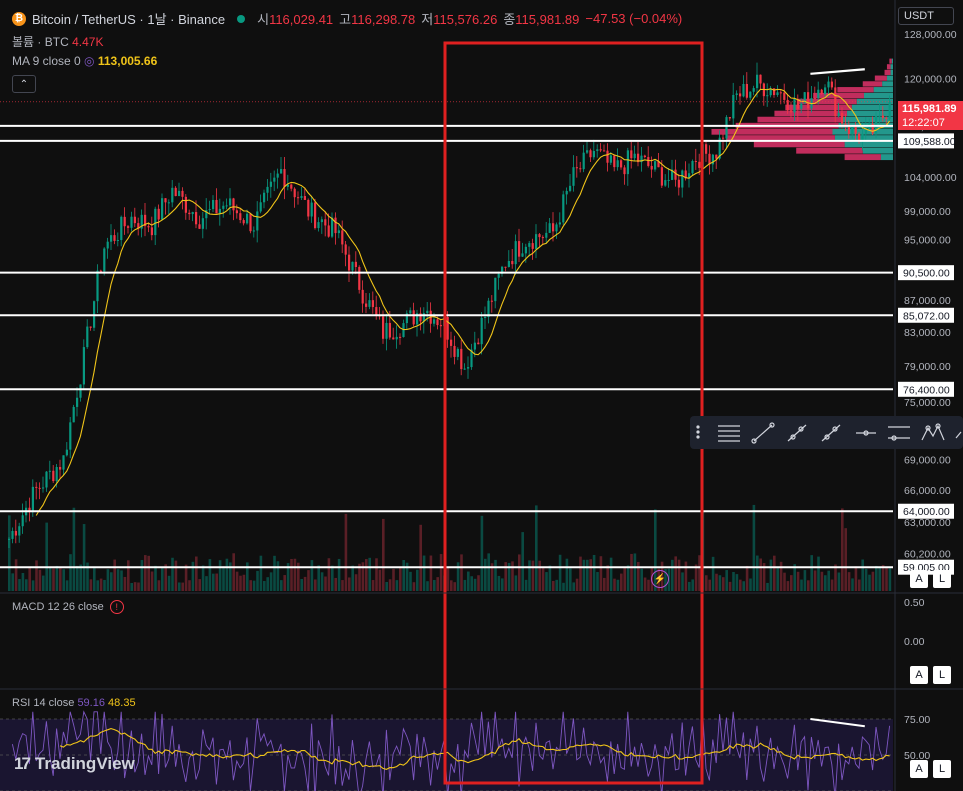 This screenshot has width=963, height=791. Describe the element at coordinates (129, 19) in the screenshot. I see `symbol-title: Bitcoin / TetherUS · 1날 · Binance` at that location.